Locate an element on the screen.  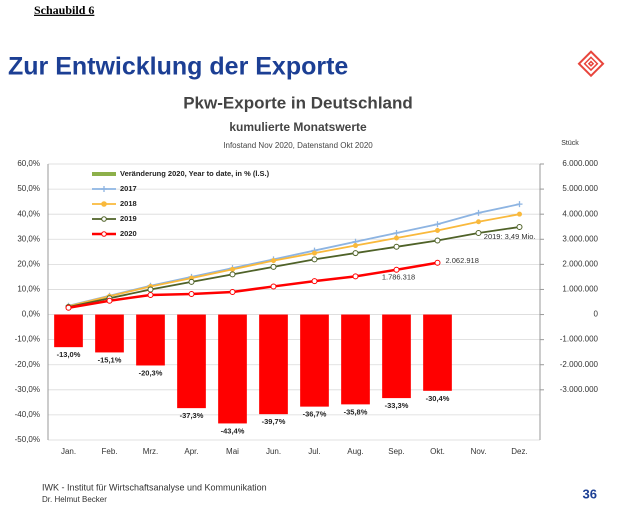
y2-tick-label: -1.000.000 is located at coordinates (579, 339).